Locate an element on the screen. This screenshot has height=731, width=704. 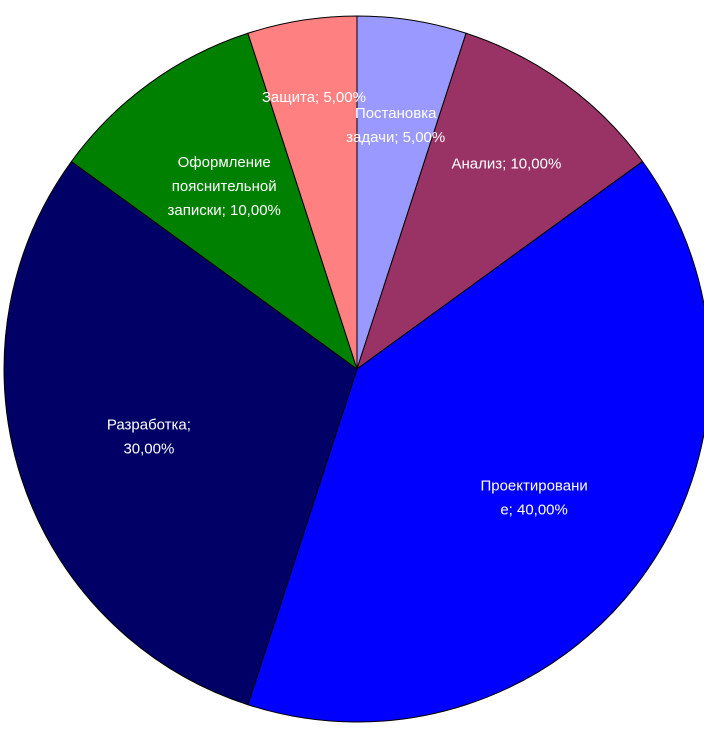
pie-slice-label-line: Проектировани is located at coordinates (533, 486).